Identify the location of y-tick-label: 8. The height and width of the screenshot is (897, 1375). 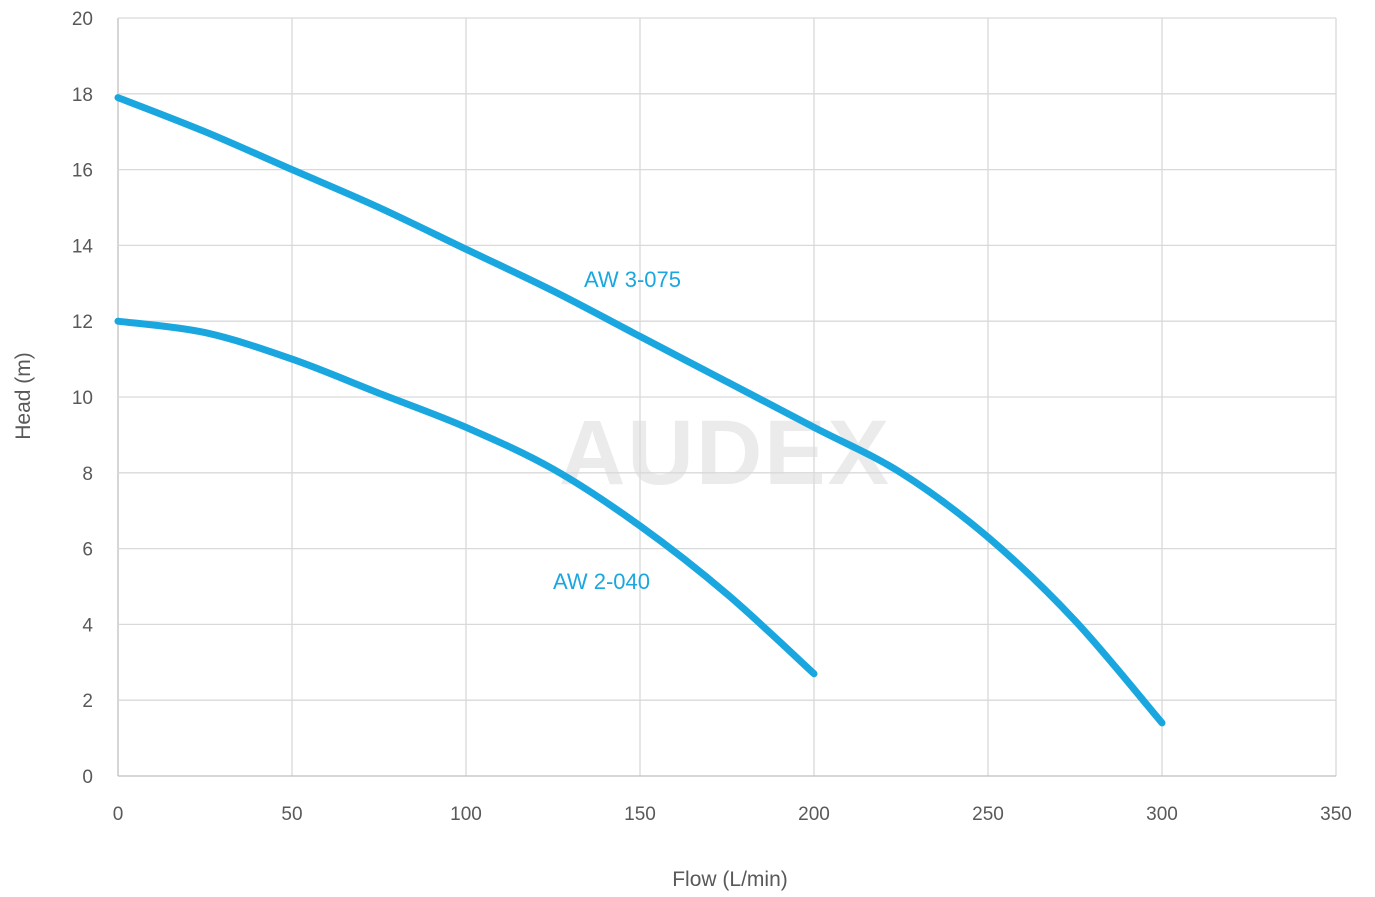
(87, 474).